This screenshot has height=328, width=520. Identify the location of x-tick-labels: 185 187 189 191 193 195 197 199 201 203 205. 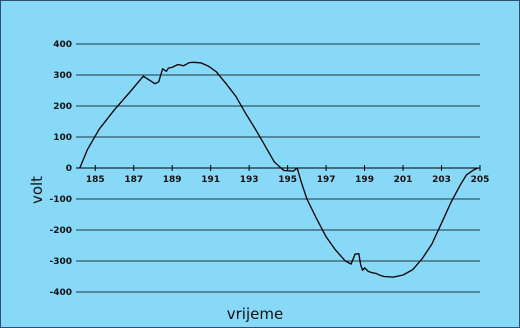
(288, 180).